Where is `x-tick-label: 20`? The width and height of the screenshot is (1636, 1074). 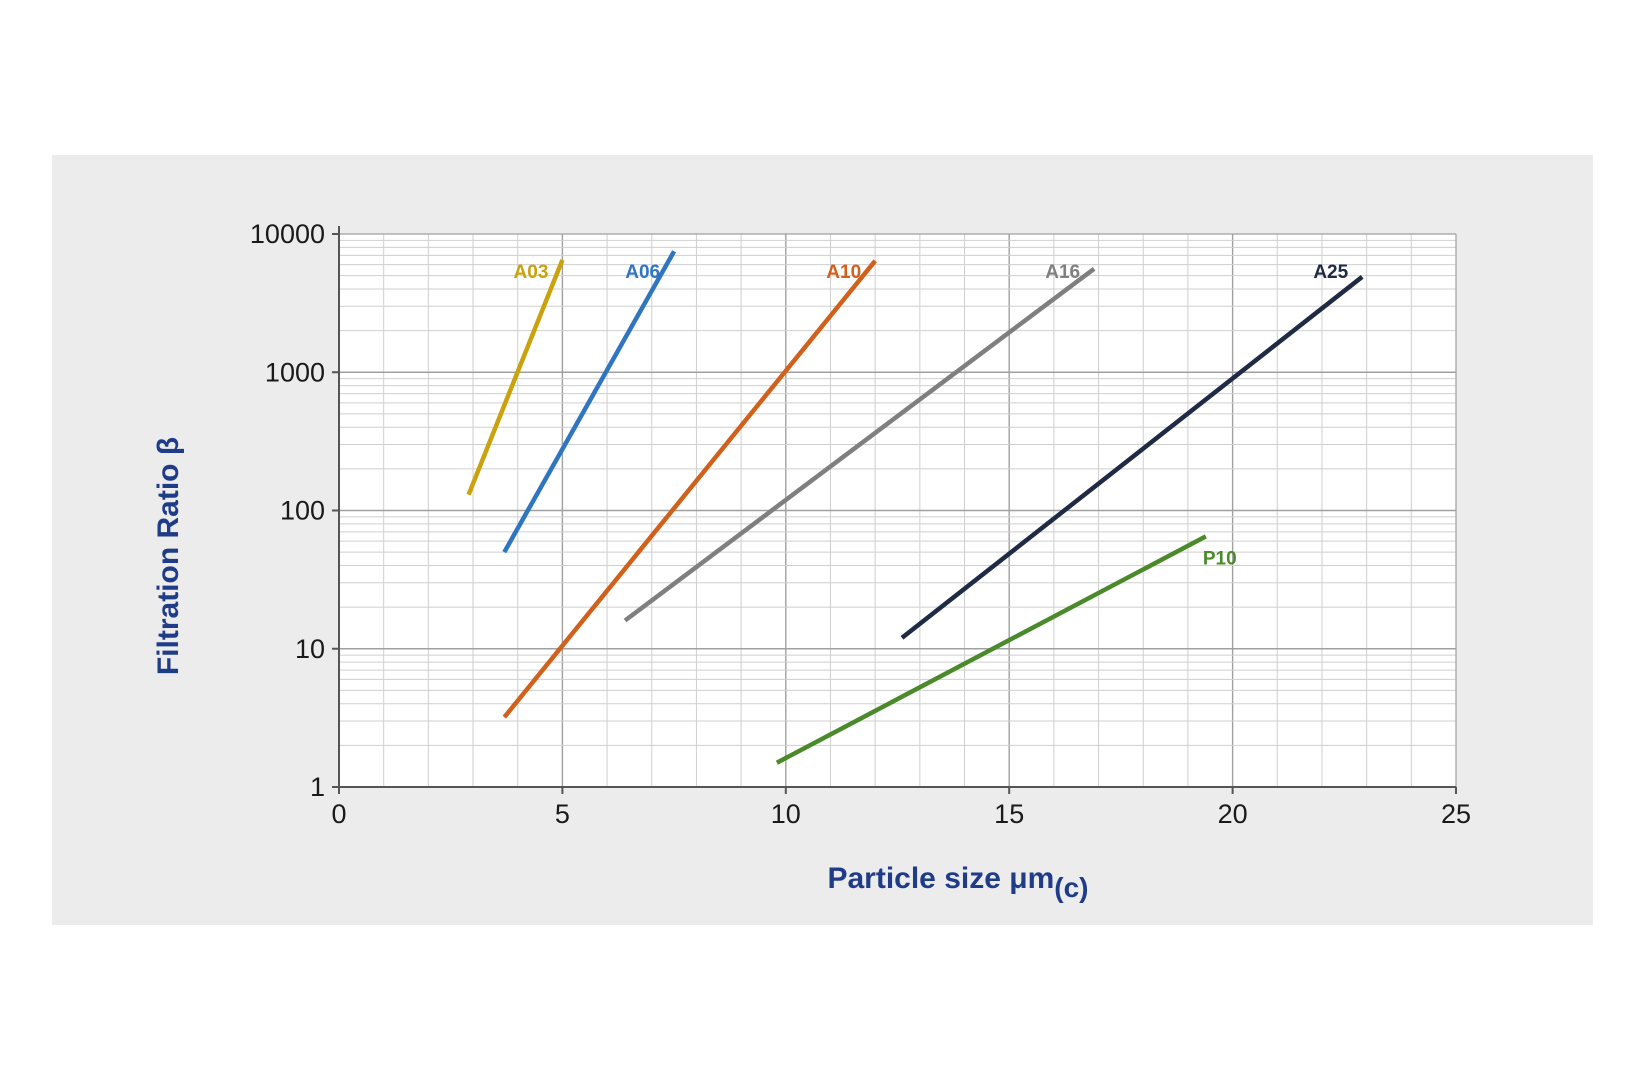 x-tick-label: 20 is located at coordinates (1233, 814).